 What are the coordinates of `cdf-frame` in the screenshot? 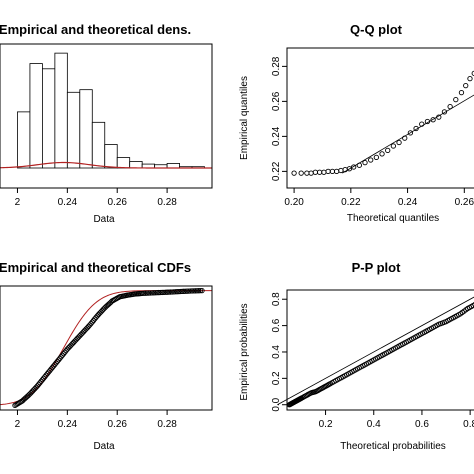 It's located at (106, 348).